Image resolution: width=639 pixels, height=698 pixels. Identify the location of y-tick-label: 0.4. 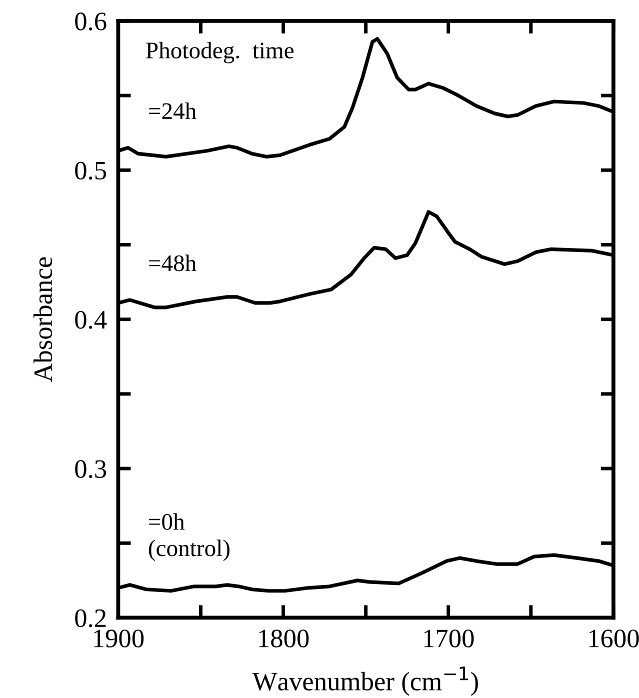
(91, 319).